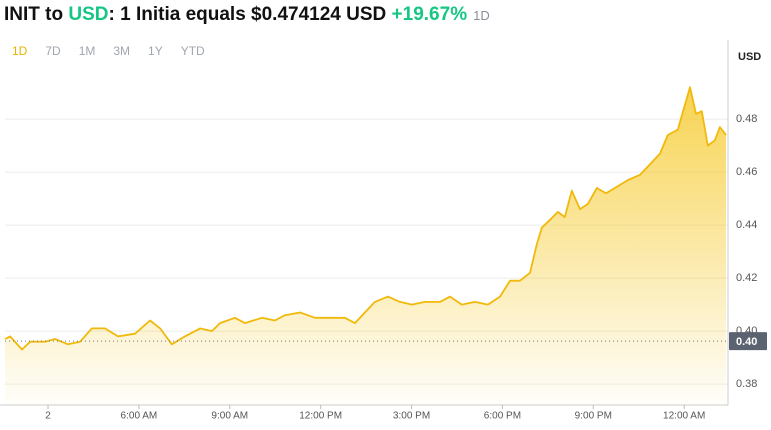 The height and width of the screenshot is (430, 771). What do you see at coordinates (88, 14) in the screenshot?
I see `quote: USD` at bounding box center [88, 14].